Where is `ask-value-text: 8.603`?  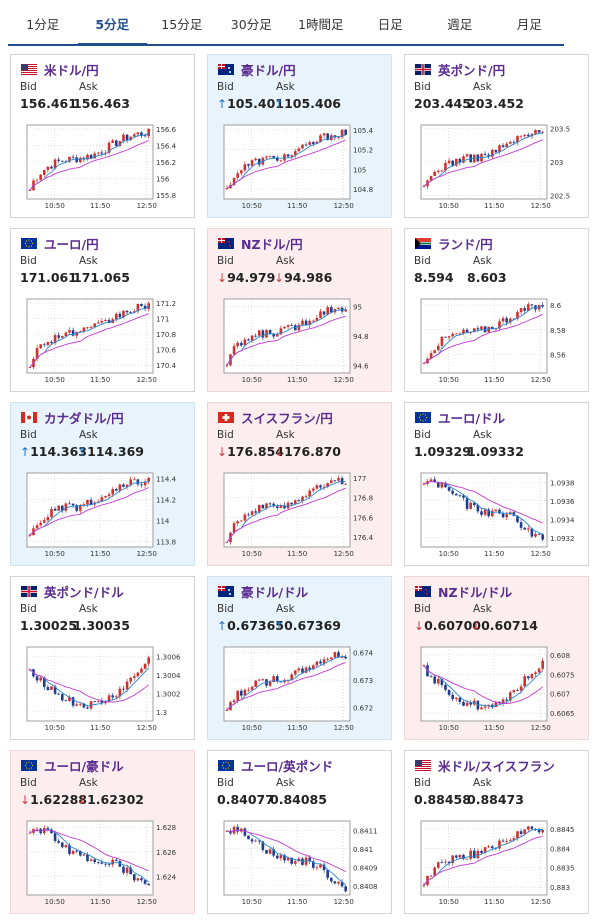
ask-value-text: 8.603 is located at coordinates (487, 277).